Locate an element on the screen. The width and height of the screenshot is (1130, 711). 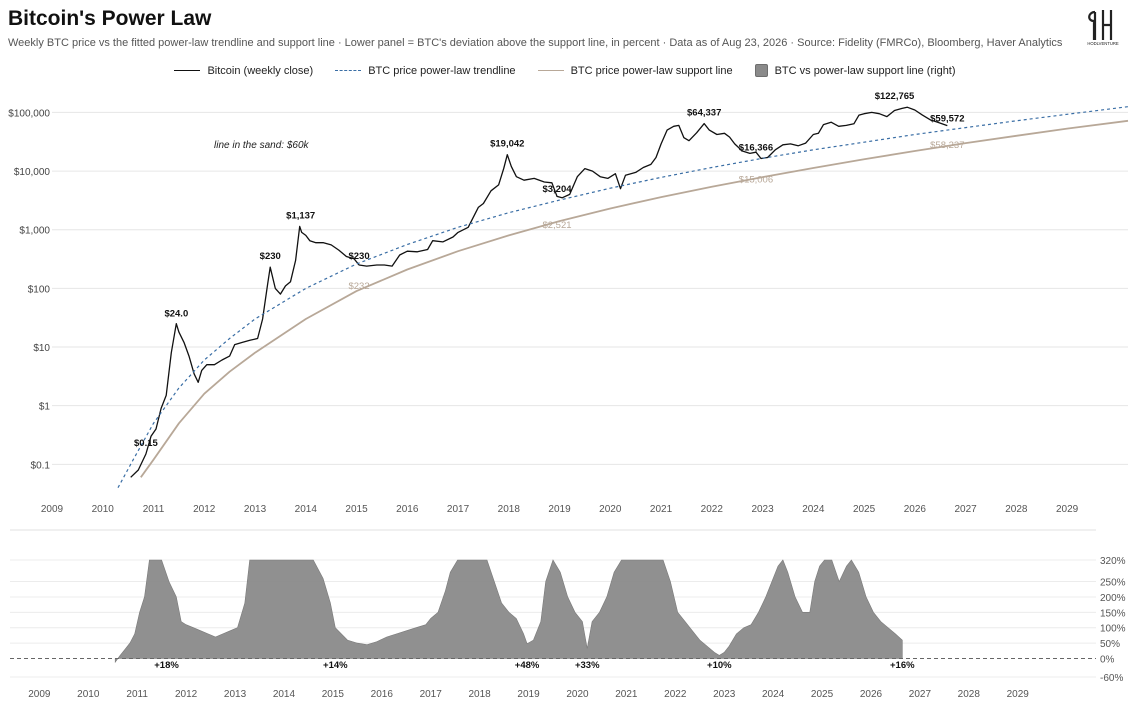
price-label: $3,204 is located at coordinates (557, 189).